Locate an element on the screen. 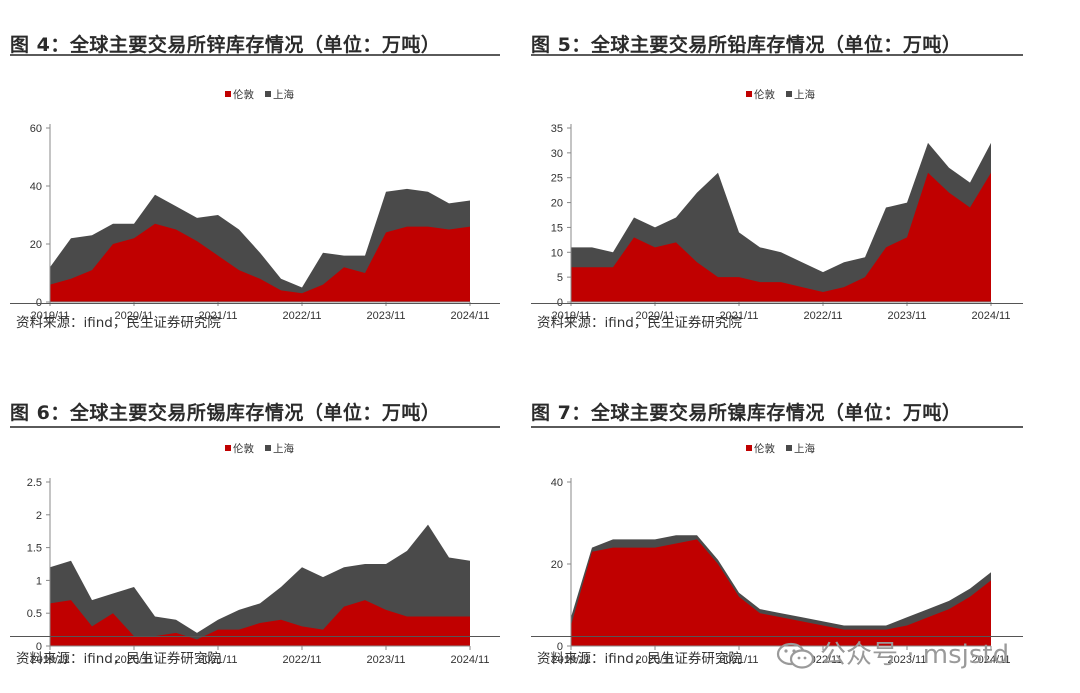 The height and width of the screenshot is (693, 1080). y-tick-label: 5 is located at coordinates (560, 278).